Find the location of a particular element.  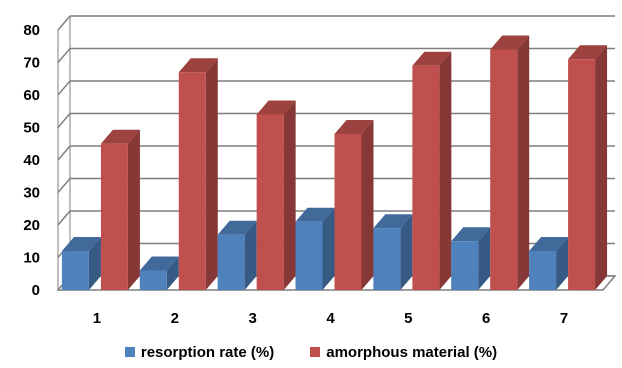

y-tick-label: 40 is located at coordinates (31, 160).